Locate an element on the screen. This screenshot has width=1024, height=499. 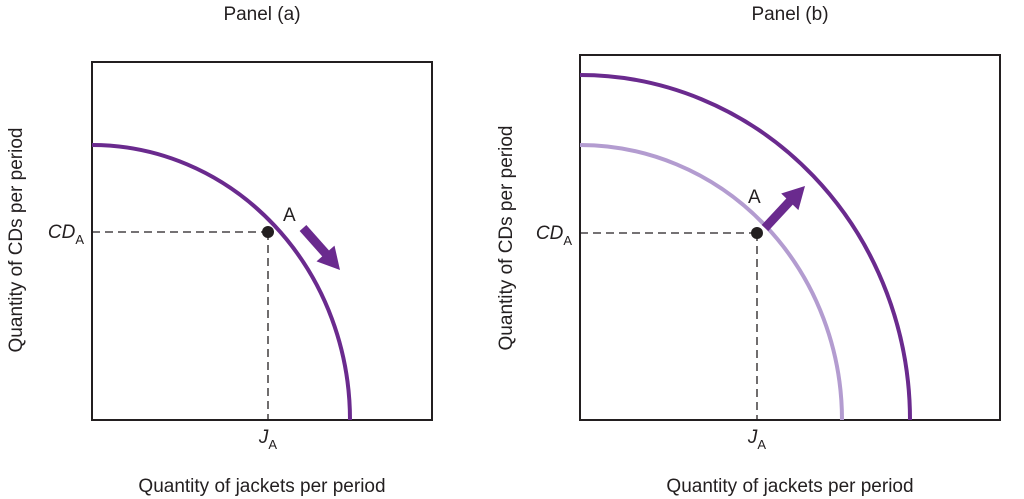
panel-title: Panel (a) is located at coordinates (261, 14).